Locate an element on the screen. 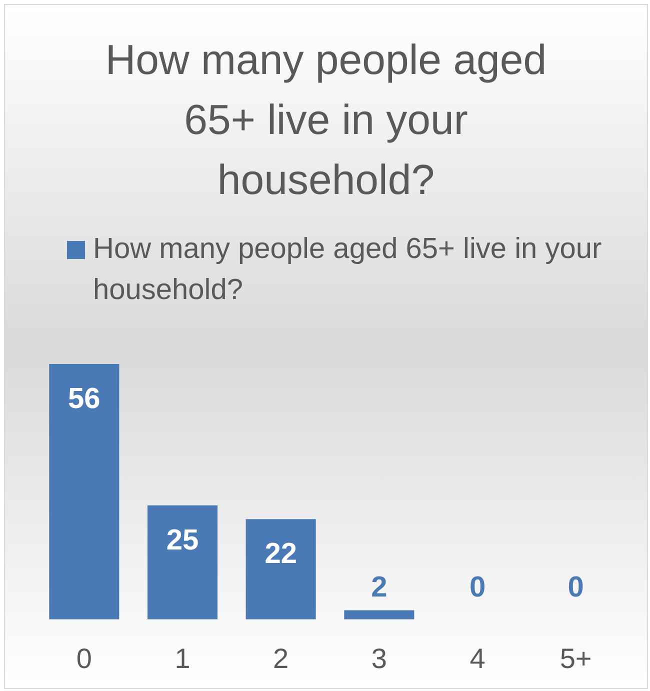 This screenshot has height=691, width=650. x-tick-label: 3 is located at coordinates (379, 658).